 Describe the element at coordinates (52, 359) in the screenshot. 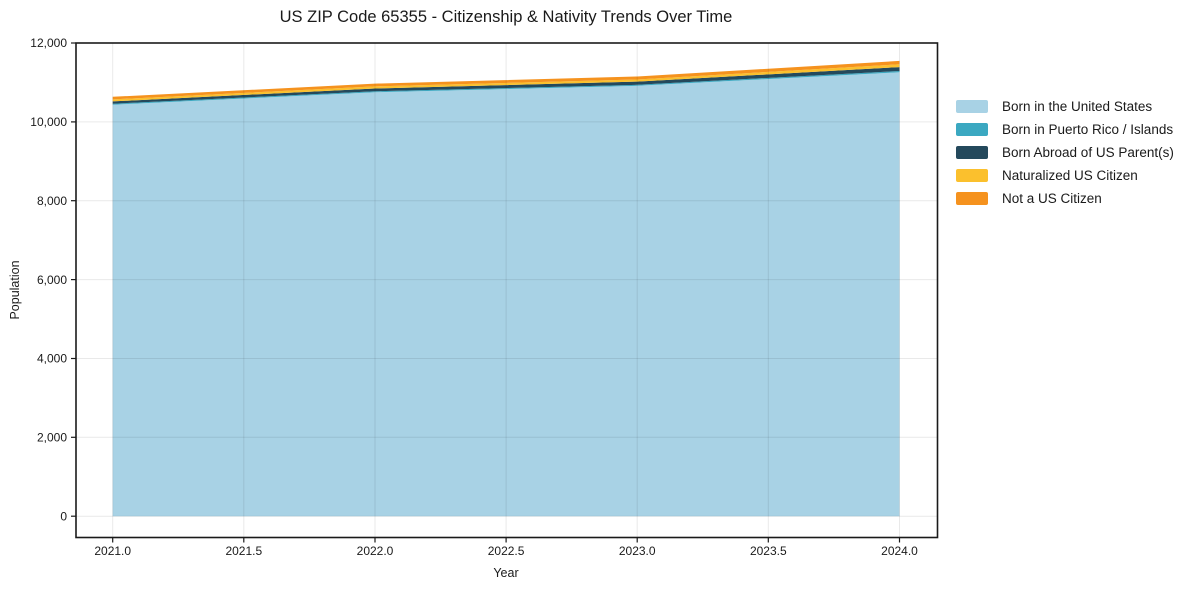

I see `y-tick-label: 4,000` at that location.